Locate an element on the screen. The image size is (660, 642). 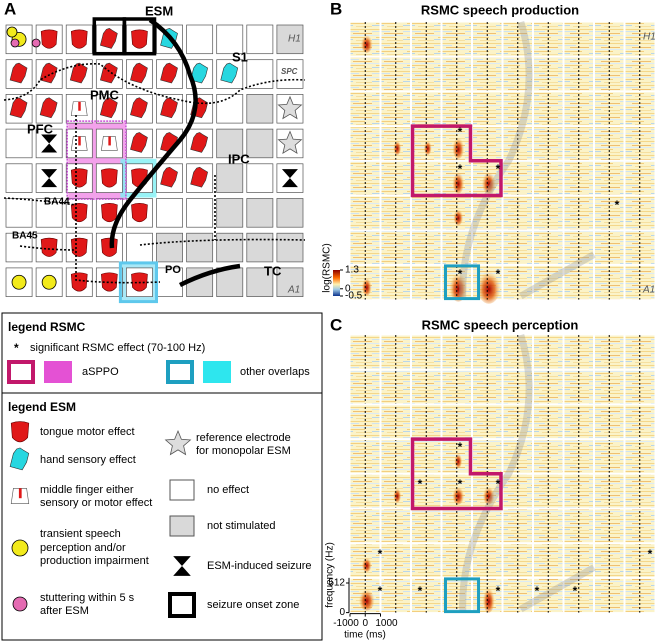
legend-text: no effect is located at coordinates (228, 490).